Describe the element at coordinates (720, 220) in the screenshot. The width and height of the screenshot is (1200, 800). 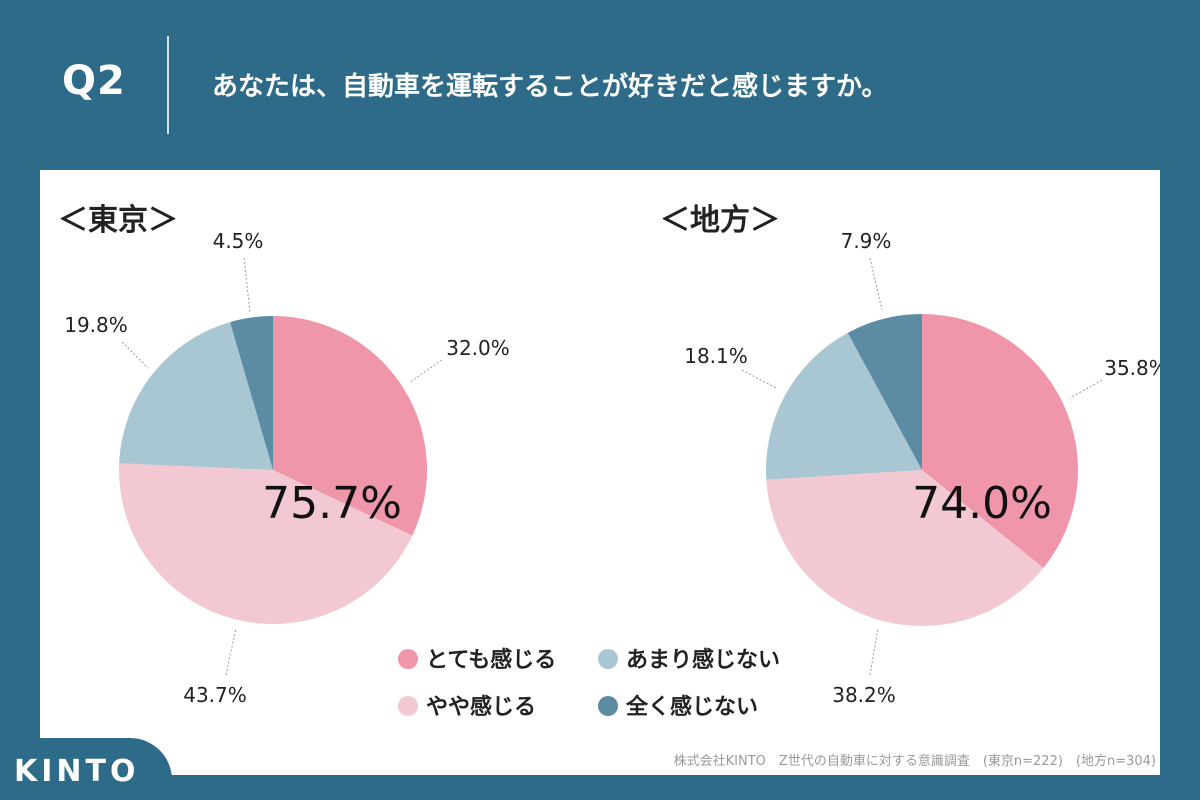
I see `pie-title-1: ＜地方＞` at that location.